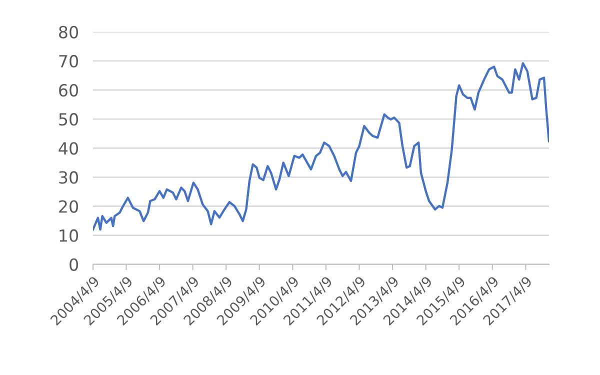  Describe the element at coordinates (68, 206) in the screenshot. I see `y-tick-label: 20` at that location.